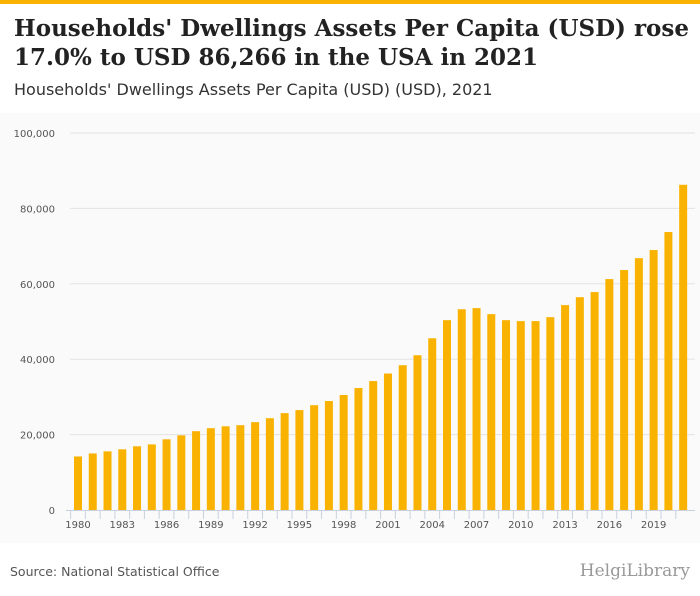 This screenshot has height=596, width=700. Describe the element at coordinates (609, 394) in the screenshot. I see `bar-2016` at that location.